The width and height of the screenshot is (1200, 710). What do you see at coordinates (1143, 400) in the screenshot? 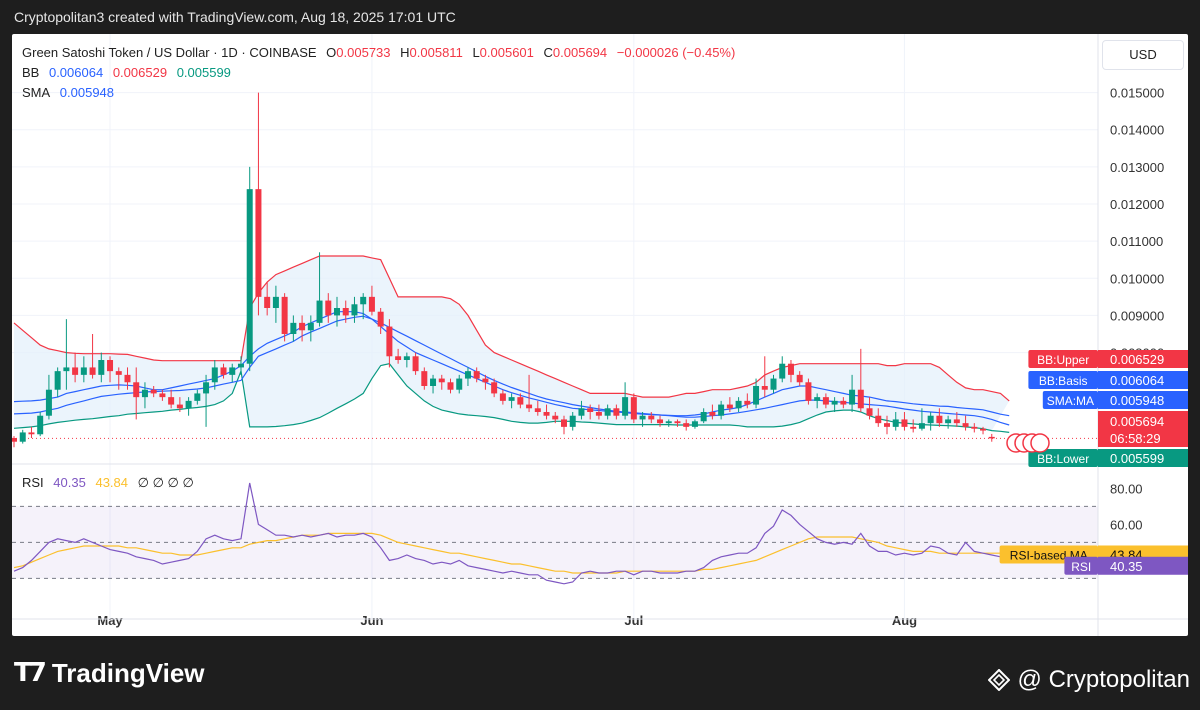
I see `sma-tag-value-bg` at bounding box center [1143, 400].